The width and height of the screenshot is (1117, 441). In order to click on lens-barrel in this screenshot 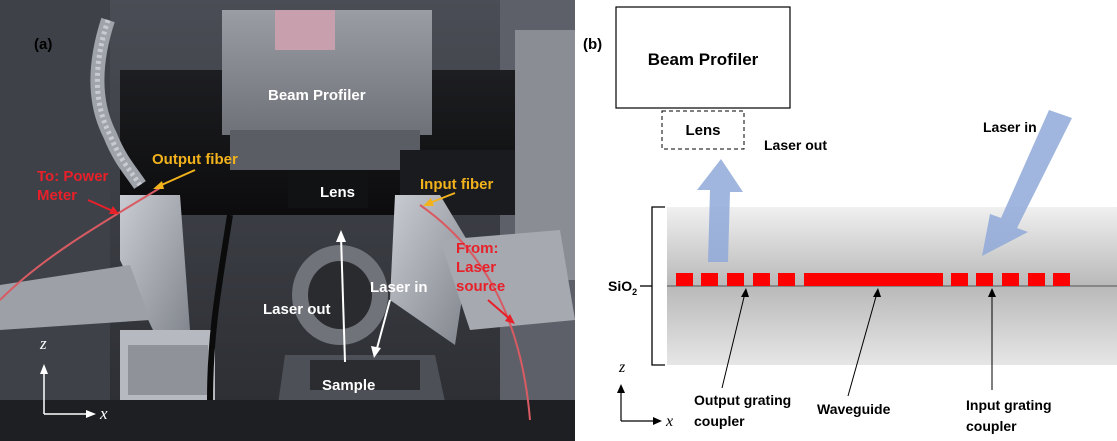, I will do `click(328, 189)`.